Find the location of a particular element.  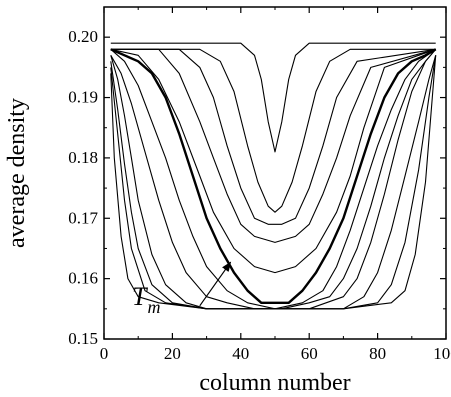

annotation-arrow is located at coordinates (215, 284).